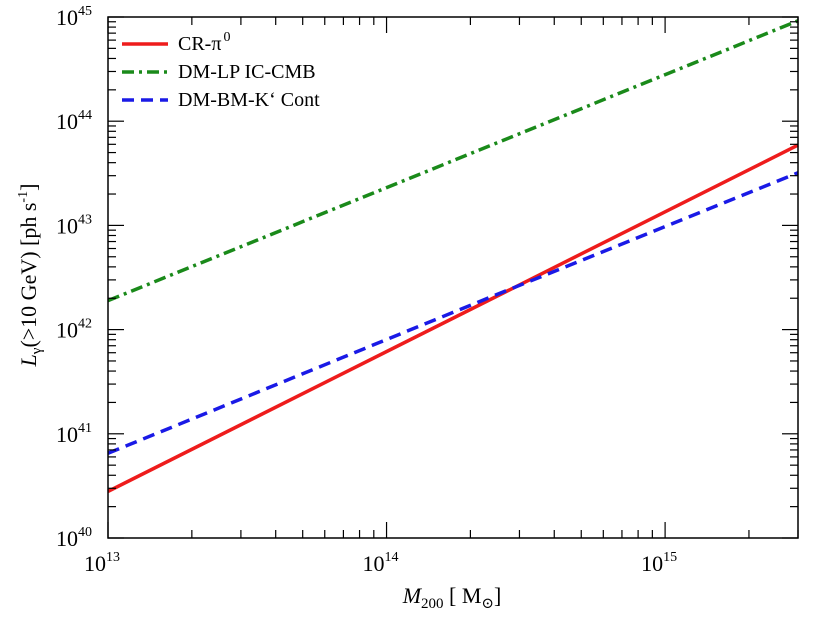 The image size is (822, 617). What do you see at coordinates (74, 121) in the screenshot?
I see `y-tick-label: 1044` at bounding box center [74, 121].